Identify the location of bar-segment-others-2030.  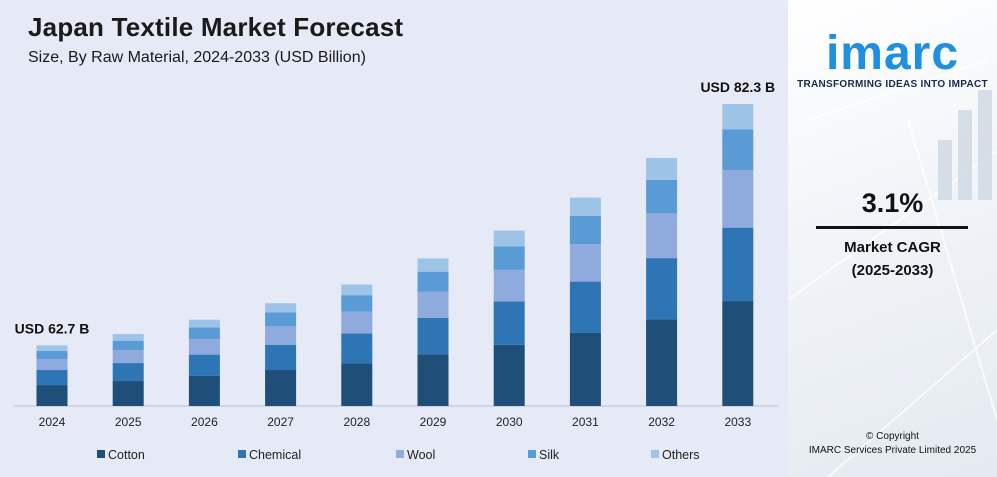
(509, 238).